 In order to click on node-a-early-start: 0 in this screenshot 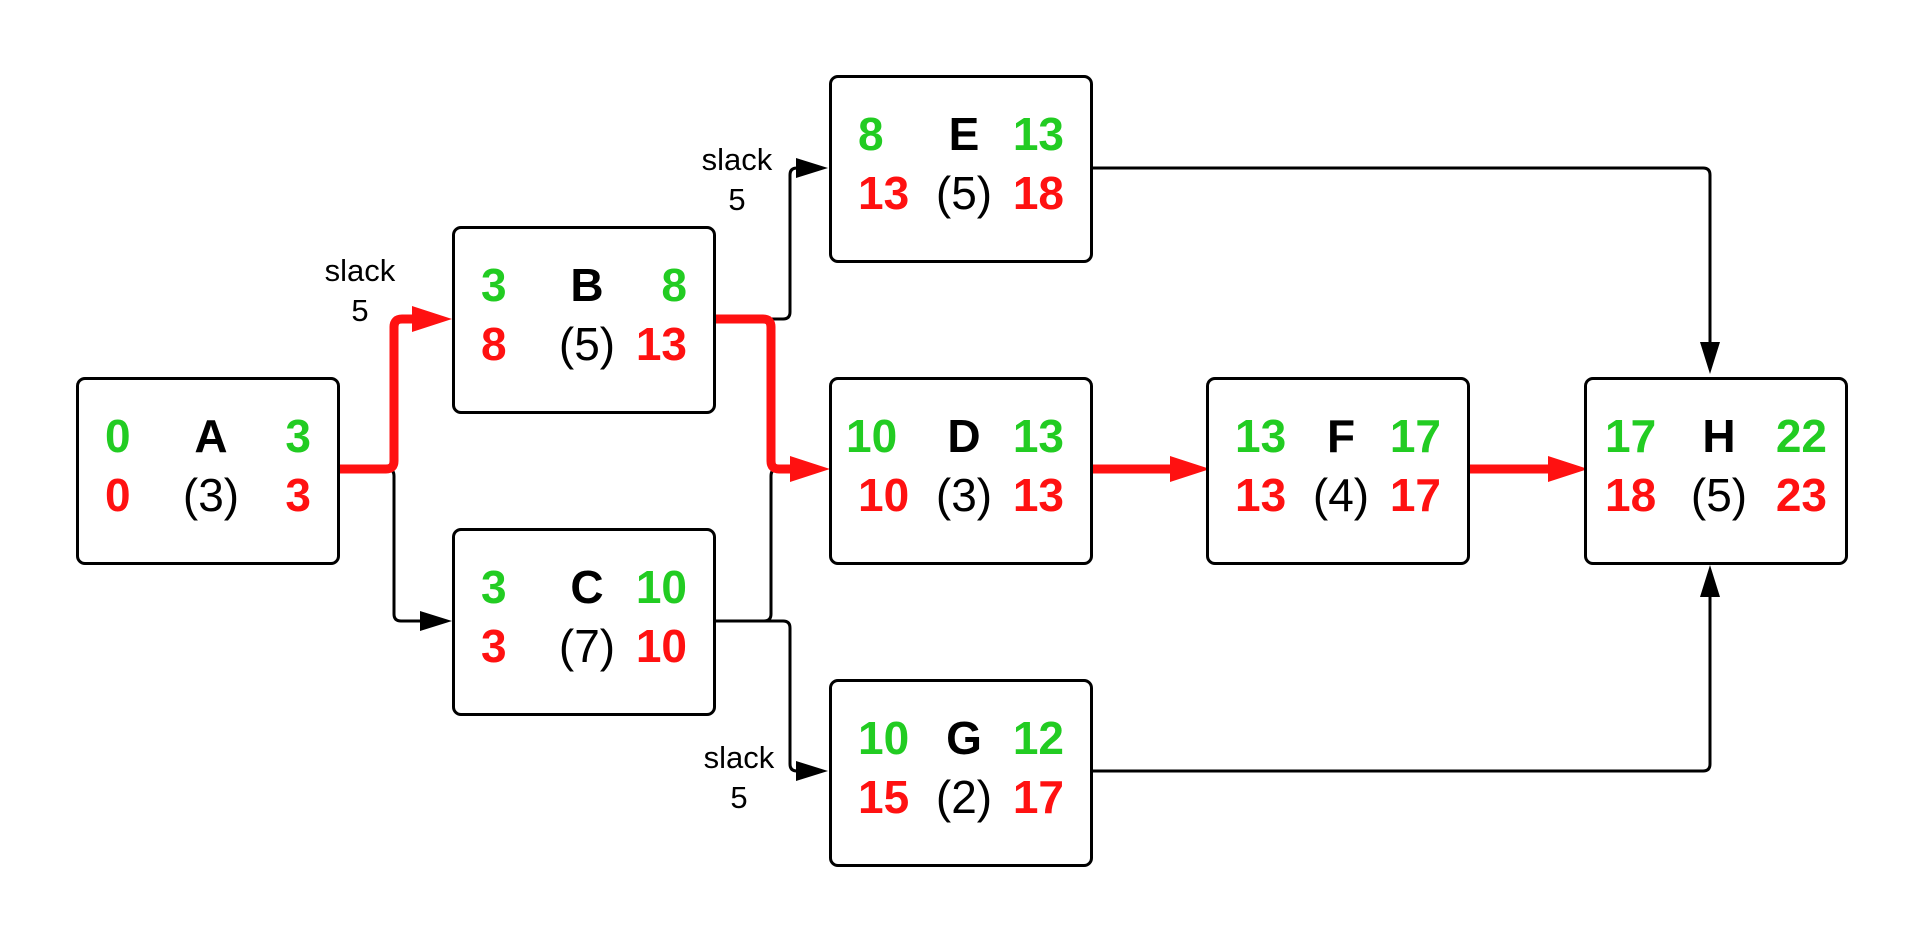, I will do `click(118, 436)`.